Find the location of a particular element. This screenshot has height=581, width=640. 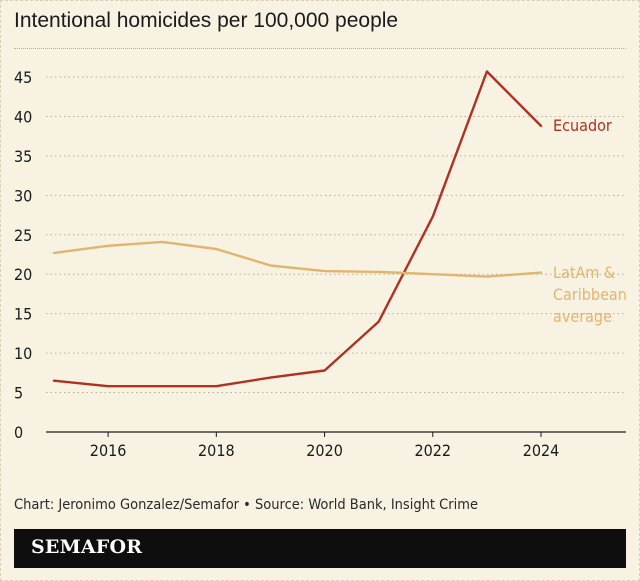

y-tick-label: 30 is located at coordinates (23, 195).